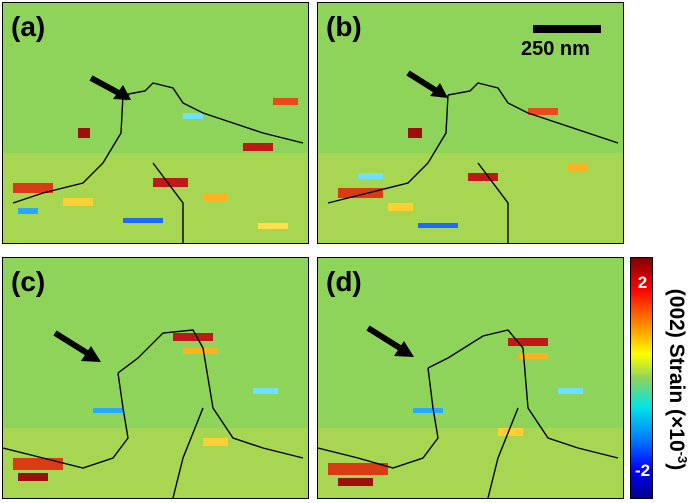 The height and width of the screenshot is (503, 700). What do you see at coordinates (567, 29) in the screenshot?
I see `scale-bar` at bounding box center [567, 29].